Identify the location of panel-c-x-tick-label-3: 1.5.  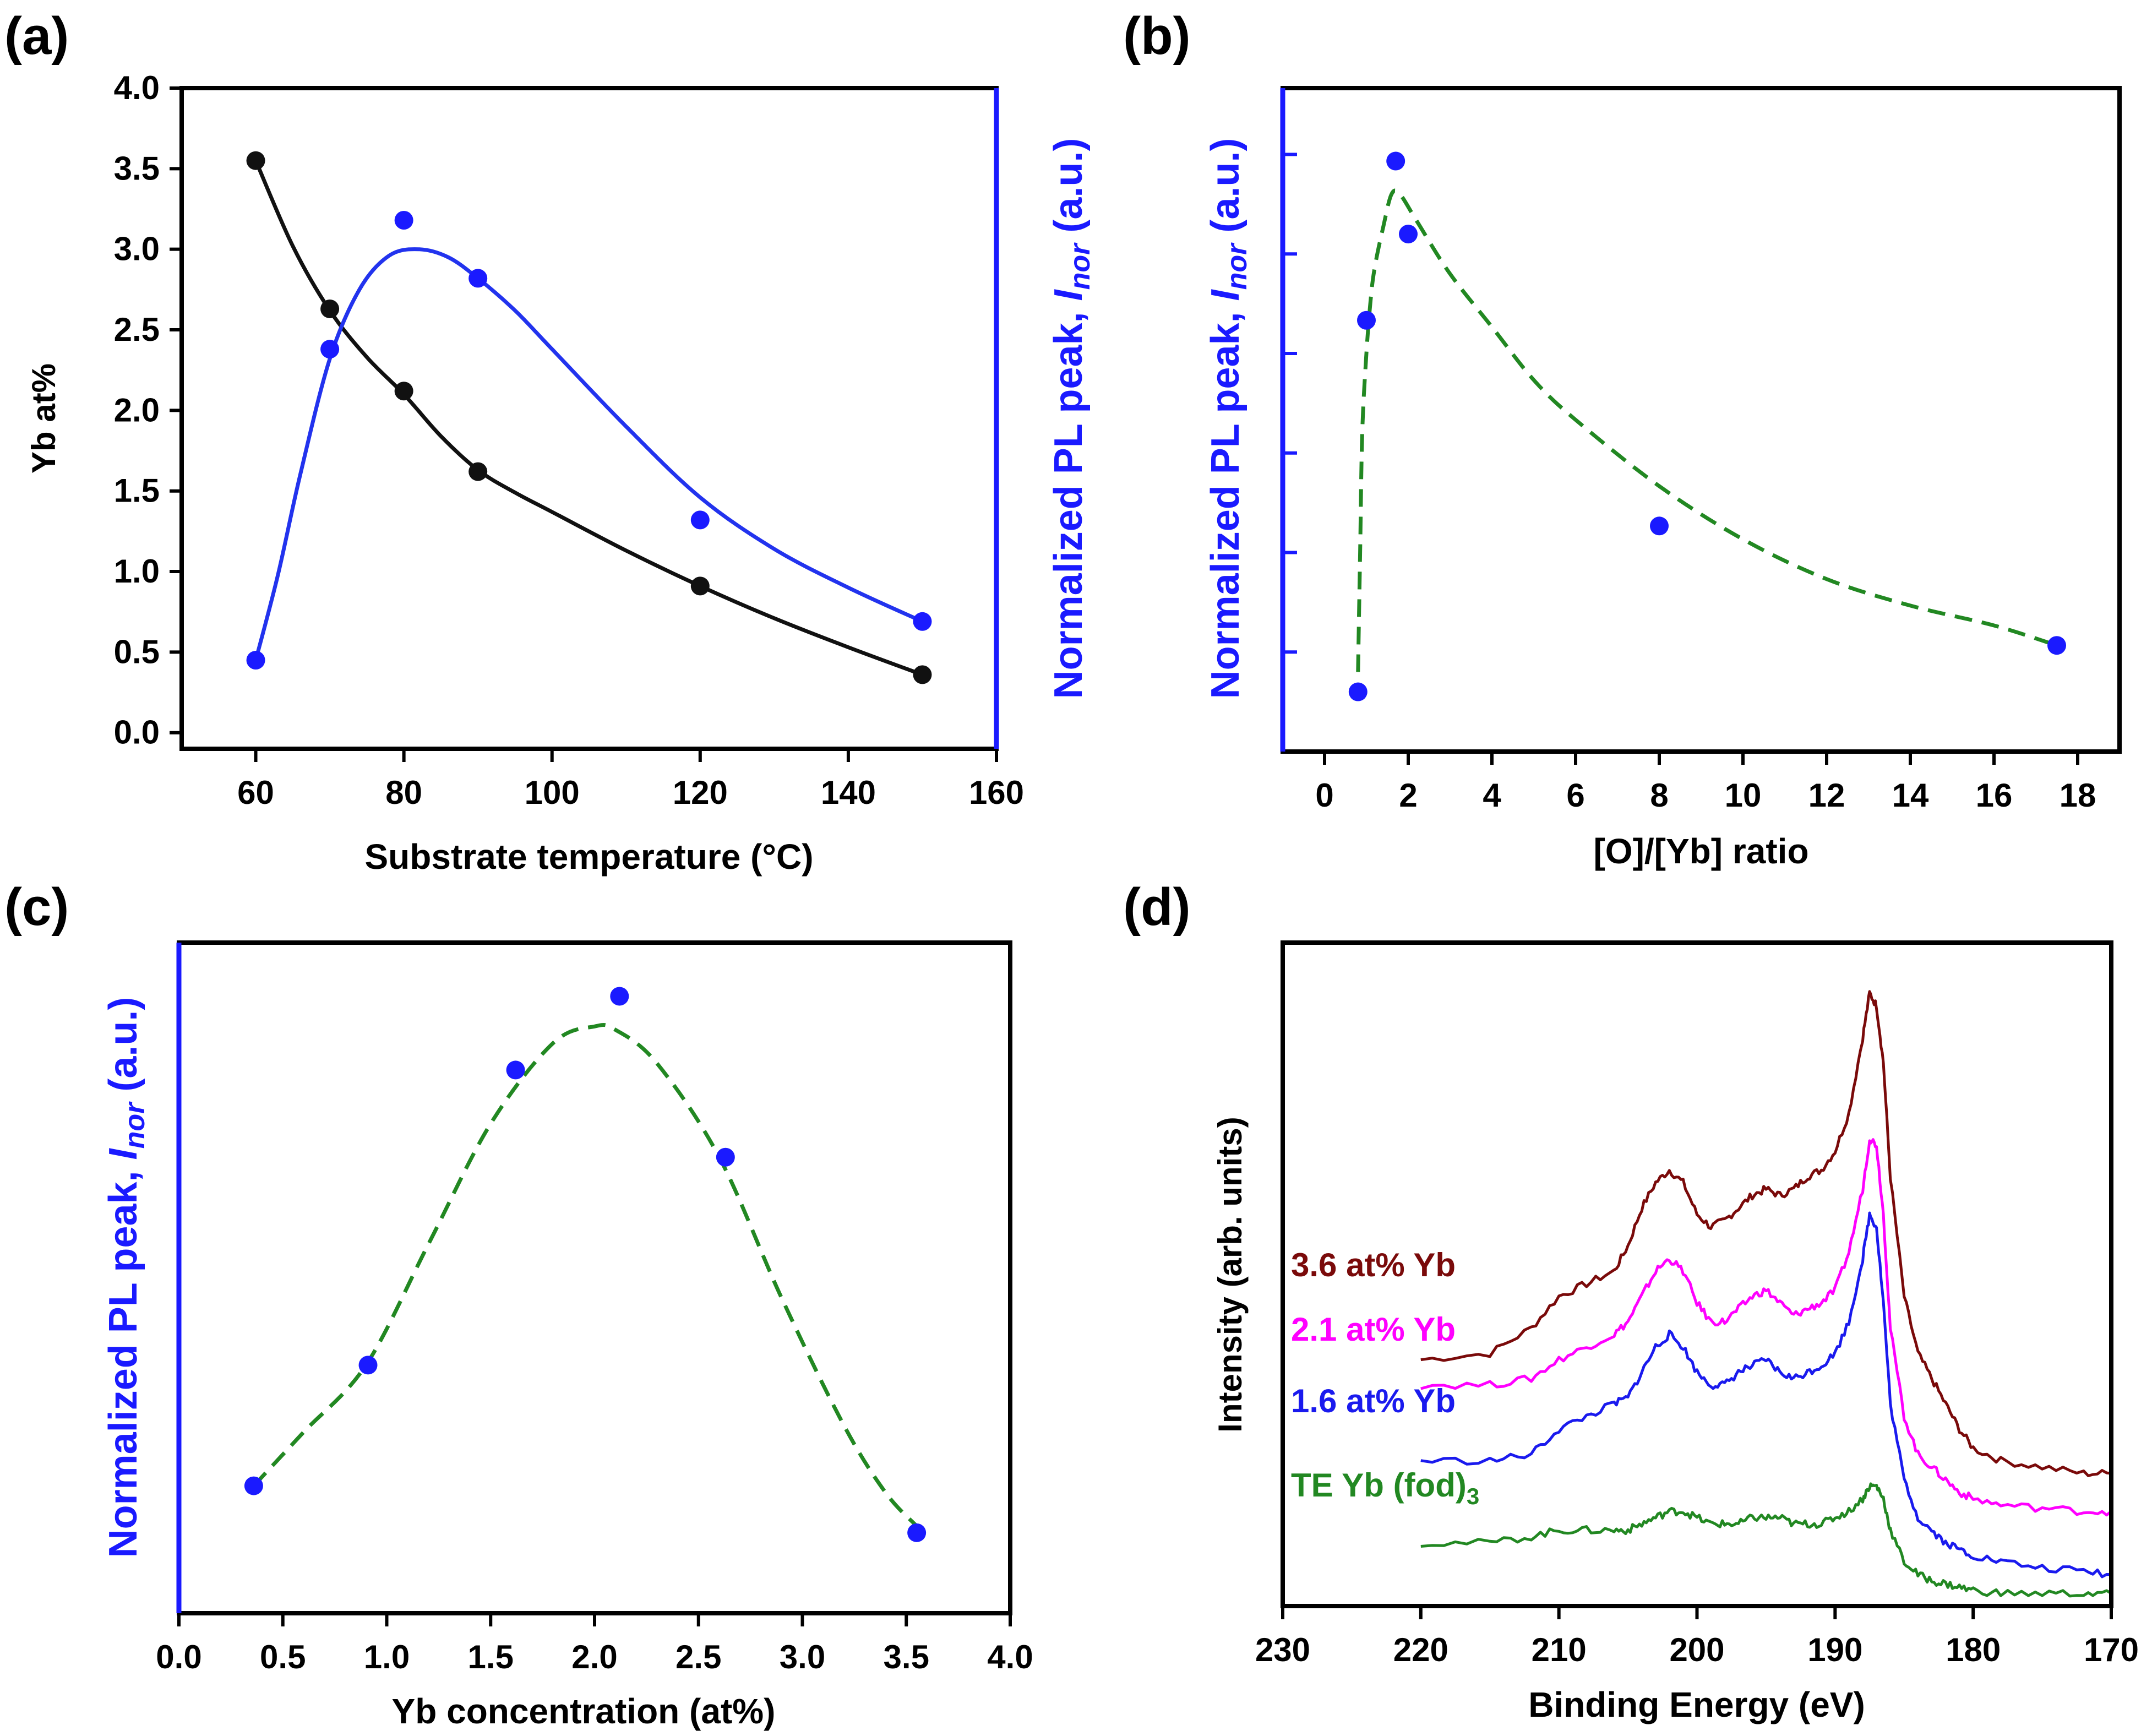
(491, 1657).